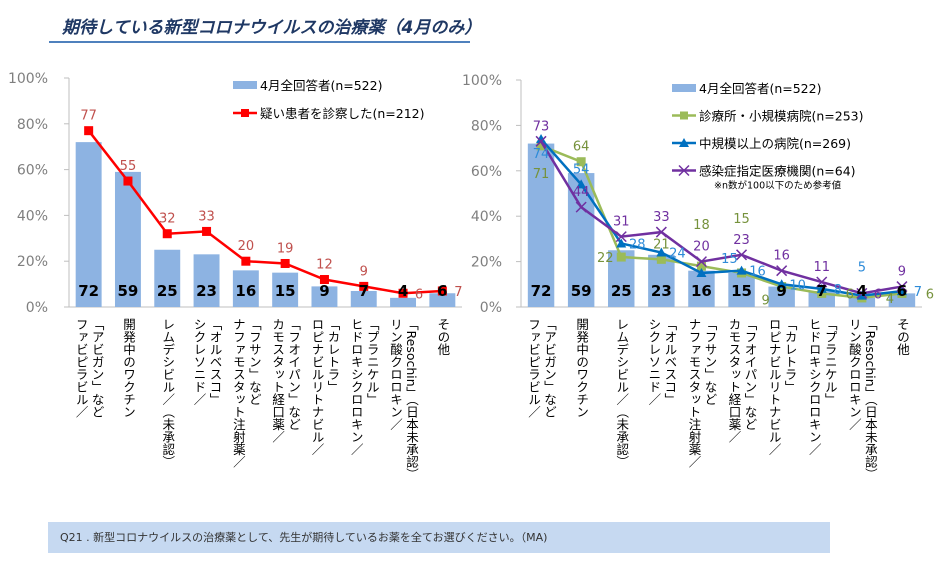 The height and width of the screenshot is (567, 940). Describe the element at coordinates (621, 393) in the screenshot. I see `category-label: レムデシビル／（未承認）` at that location.